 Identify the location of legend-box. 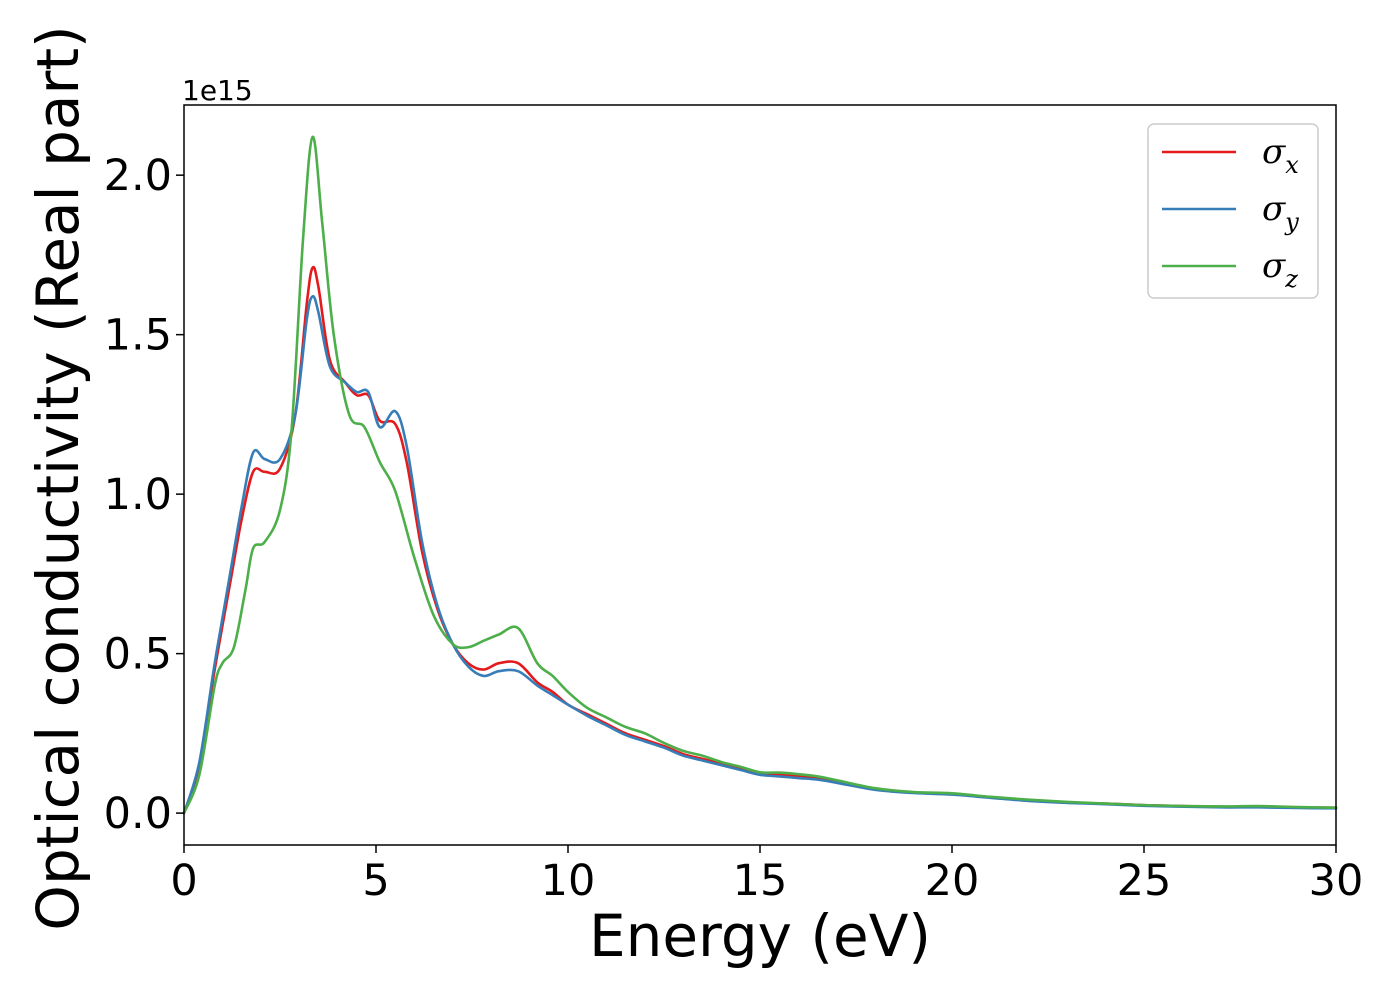
(1233, 211).